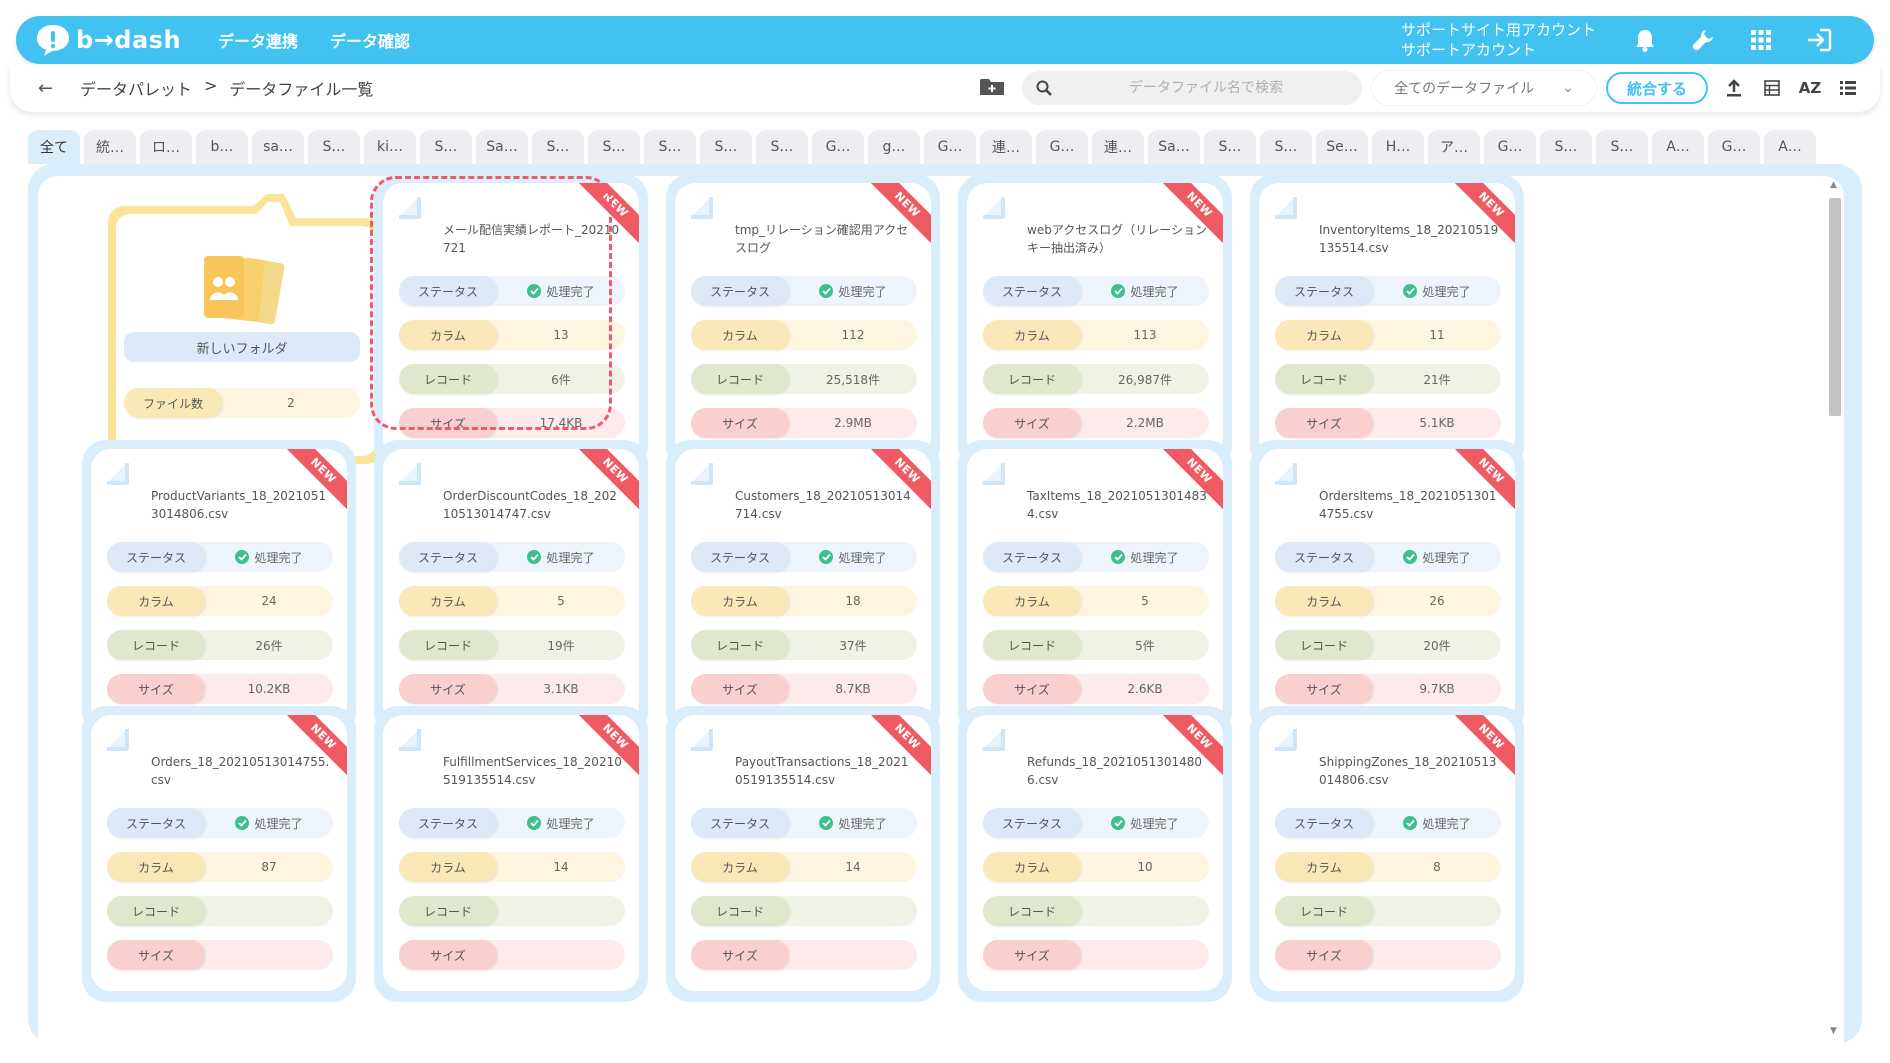 The image size is (1890, 1063). I want to click on nav-data-check: データ確認, so click(370, 41).